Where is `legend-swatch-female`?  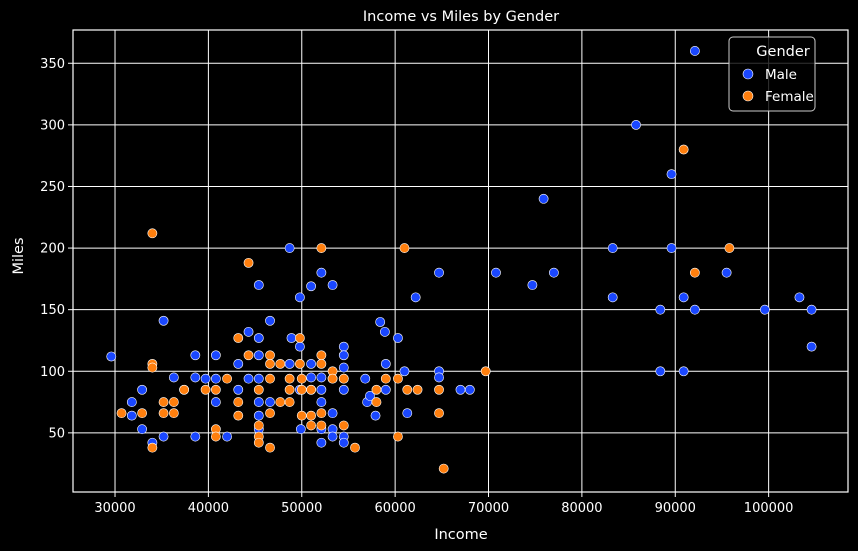 legend-swatch-female is located at coordinates (748, 96).